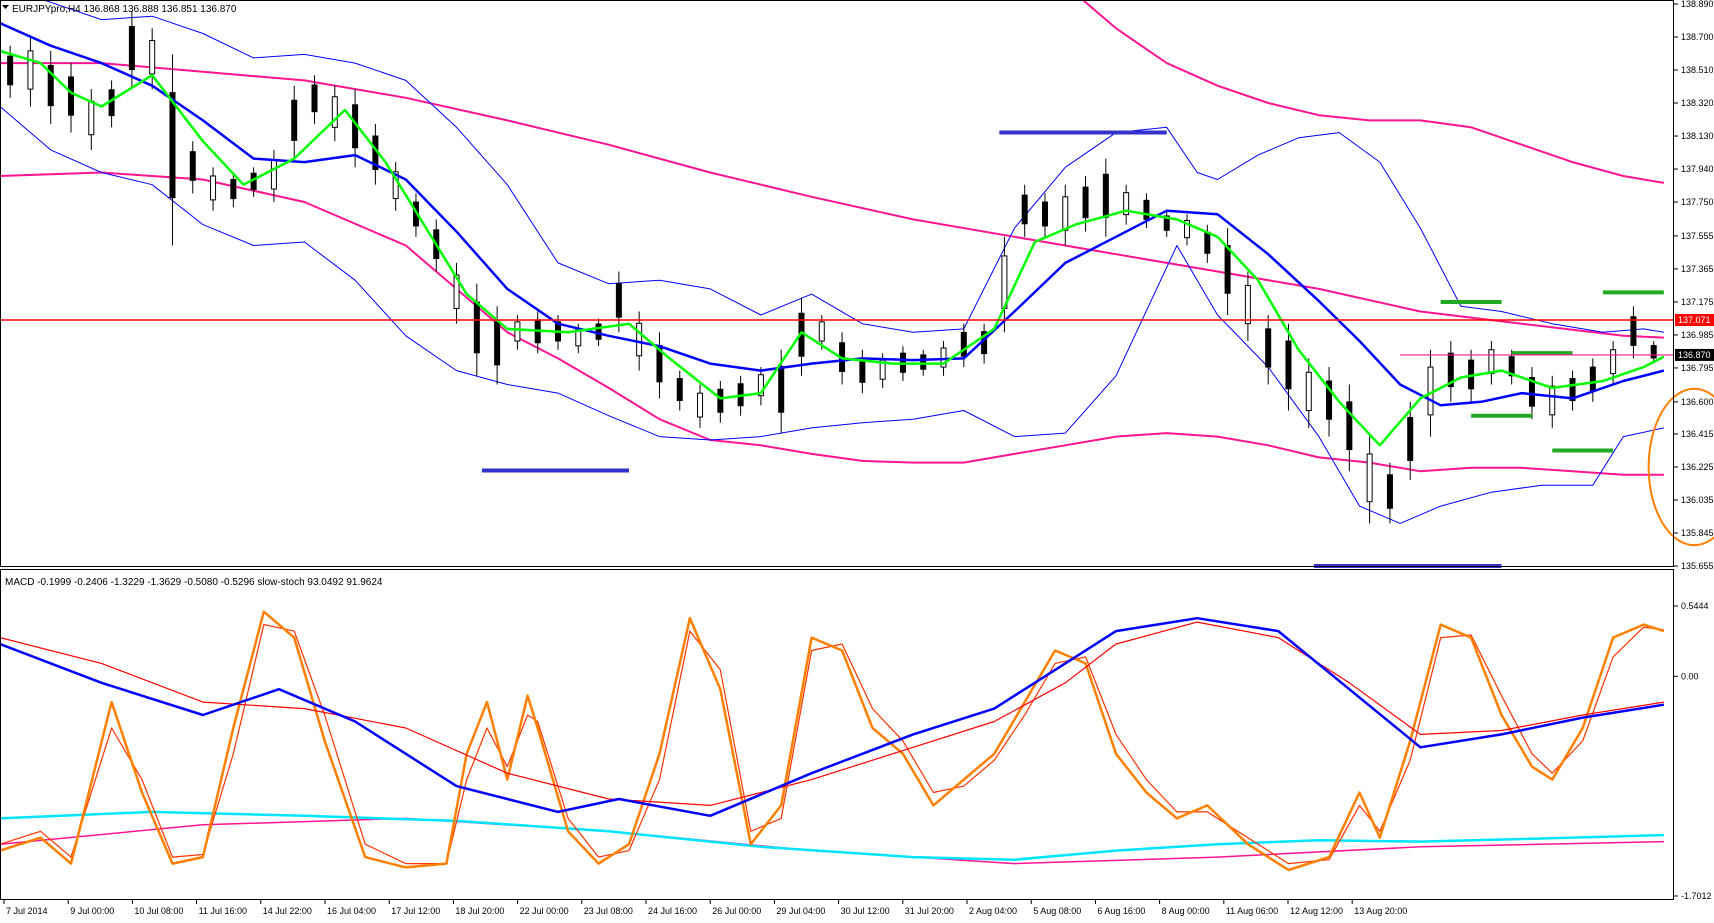 This screenshot has width=1714, height=923. Describe the element at coordinates (223, 911) in the screenshot. I see `time-tick-label: 11 Jul 16:00` at that location.